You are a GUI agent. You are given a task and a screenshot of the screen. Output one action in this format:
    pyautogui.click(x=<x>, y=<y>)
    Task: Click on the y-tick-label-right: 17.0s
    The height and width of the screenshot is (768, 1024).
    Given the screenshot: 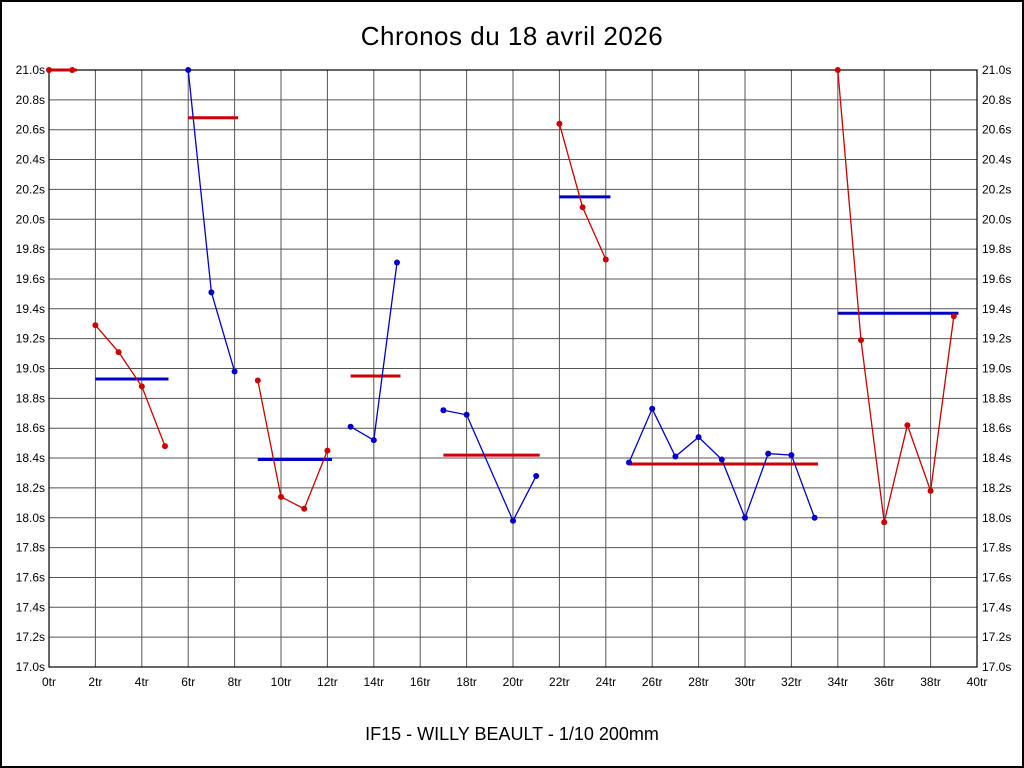 What is the action you would take?
    pyautogui.click(x=996, y=667)
    